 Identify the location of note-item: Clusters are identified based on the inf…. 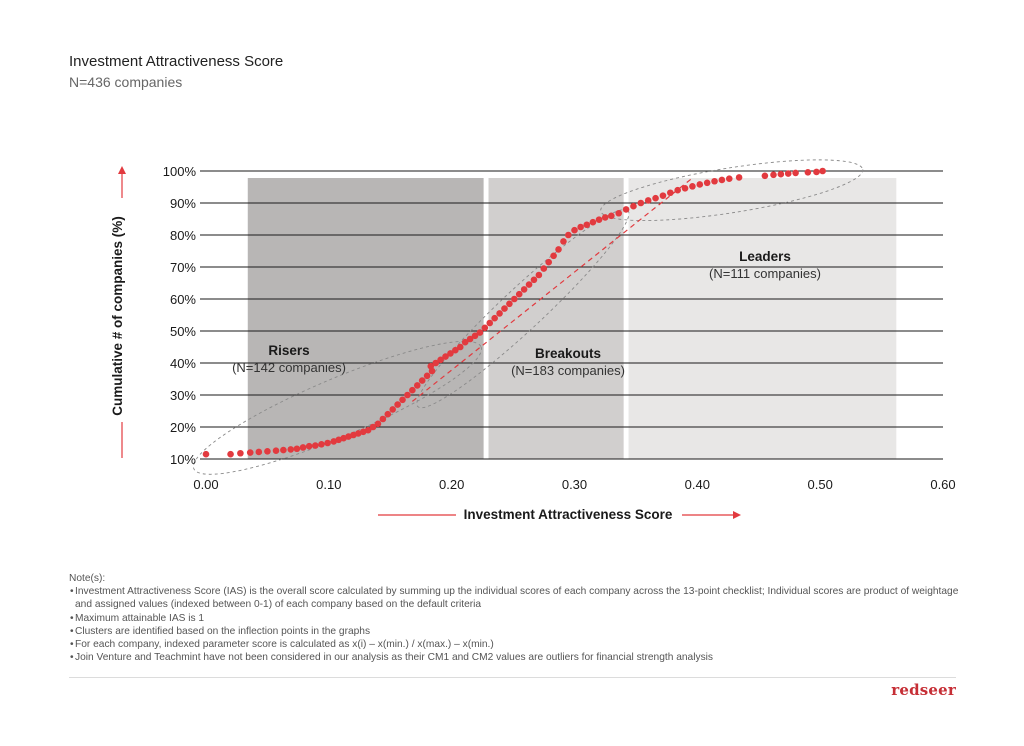
(514, 631).